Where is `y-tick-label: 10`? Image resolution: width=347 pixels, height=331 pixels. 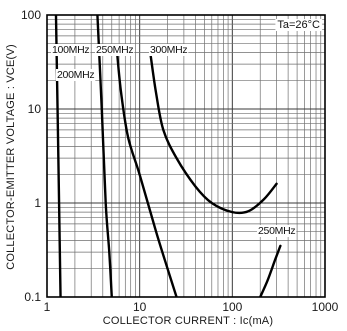
y-tick-label: 10 is located at coordinates (35, 109).